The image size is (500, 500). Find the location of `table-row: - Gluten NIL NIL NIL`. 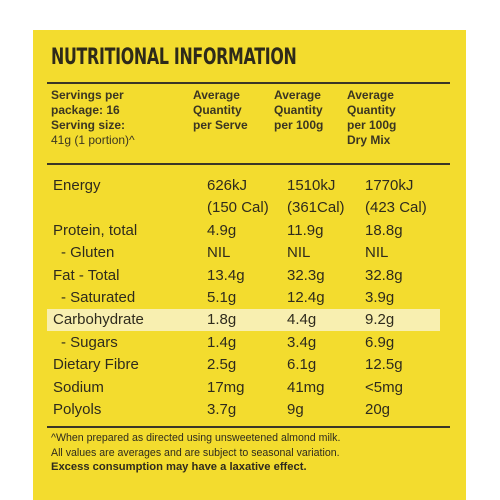

table-row: - Gluten NIL NIL NIL is located at coordinates (241, 253).